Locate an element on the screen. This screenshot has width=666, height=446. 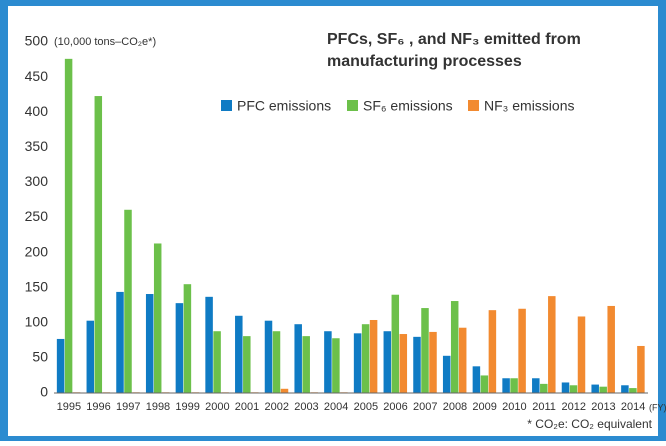
y-tick-label: 200 is located at coordinates (37, 251).